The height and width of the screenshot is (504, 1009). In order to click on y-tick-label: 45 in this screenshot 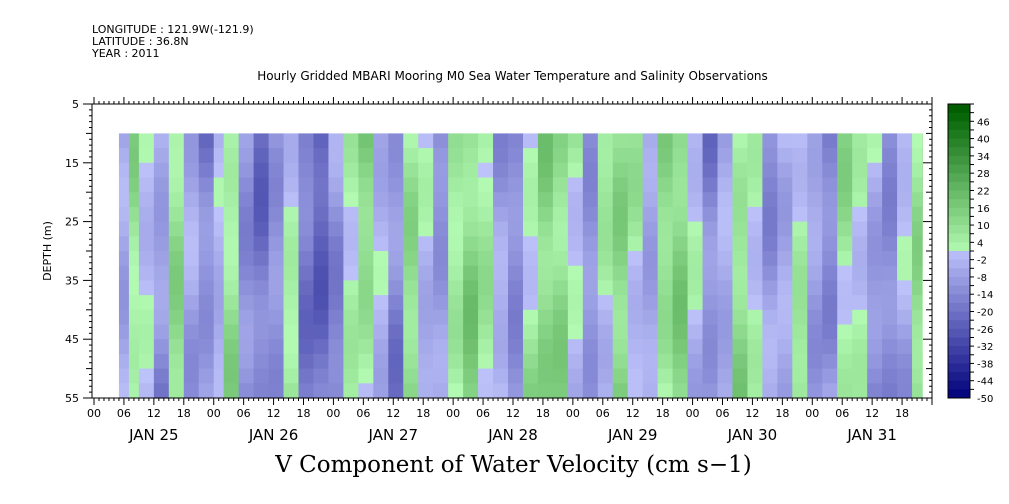, I will do `click(72, 339)`.